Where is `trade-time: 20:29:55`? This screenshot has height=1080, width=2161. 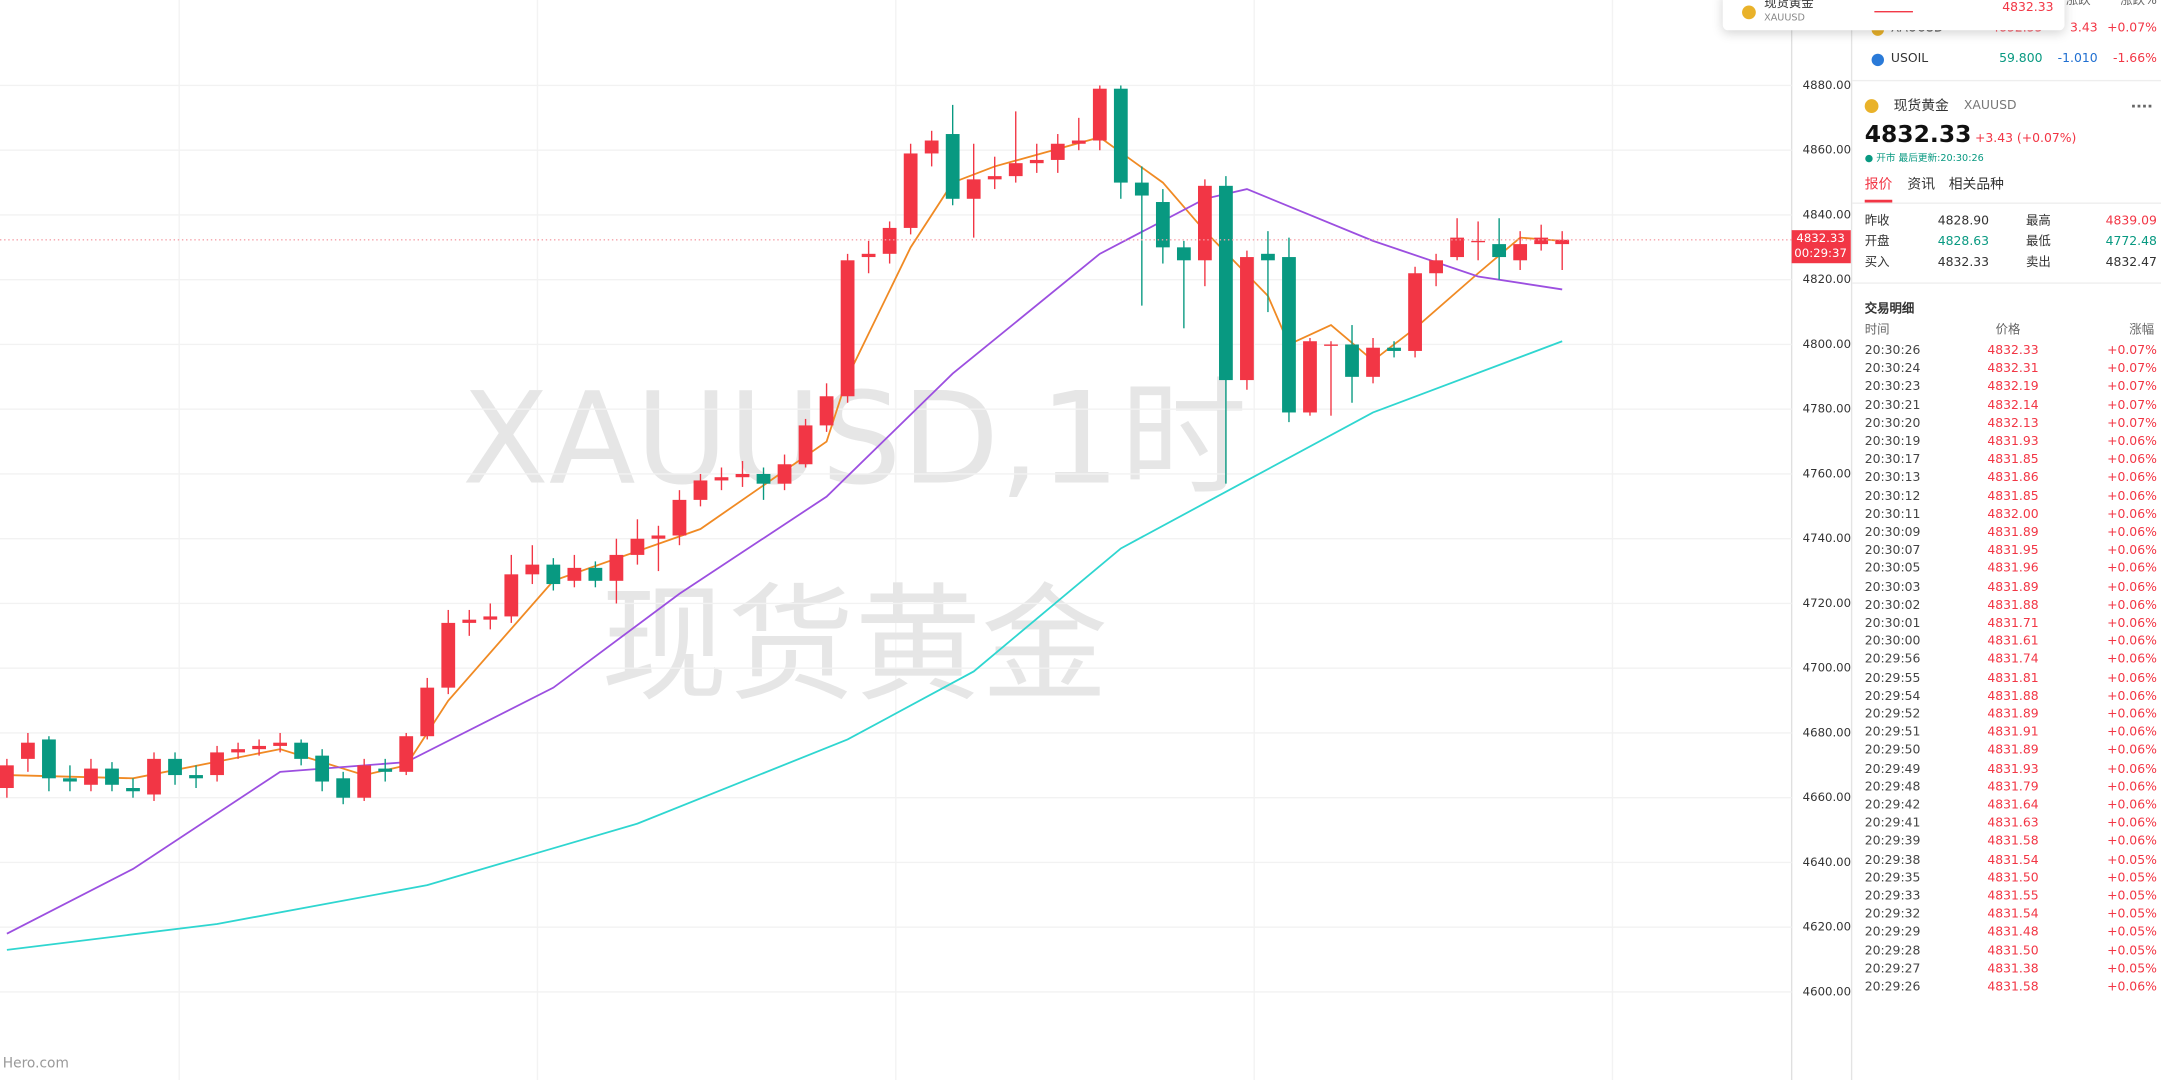 trade-time: 20:29:55 is located at coordinates (1892, 678).